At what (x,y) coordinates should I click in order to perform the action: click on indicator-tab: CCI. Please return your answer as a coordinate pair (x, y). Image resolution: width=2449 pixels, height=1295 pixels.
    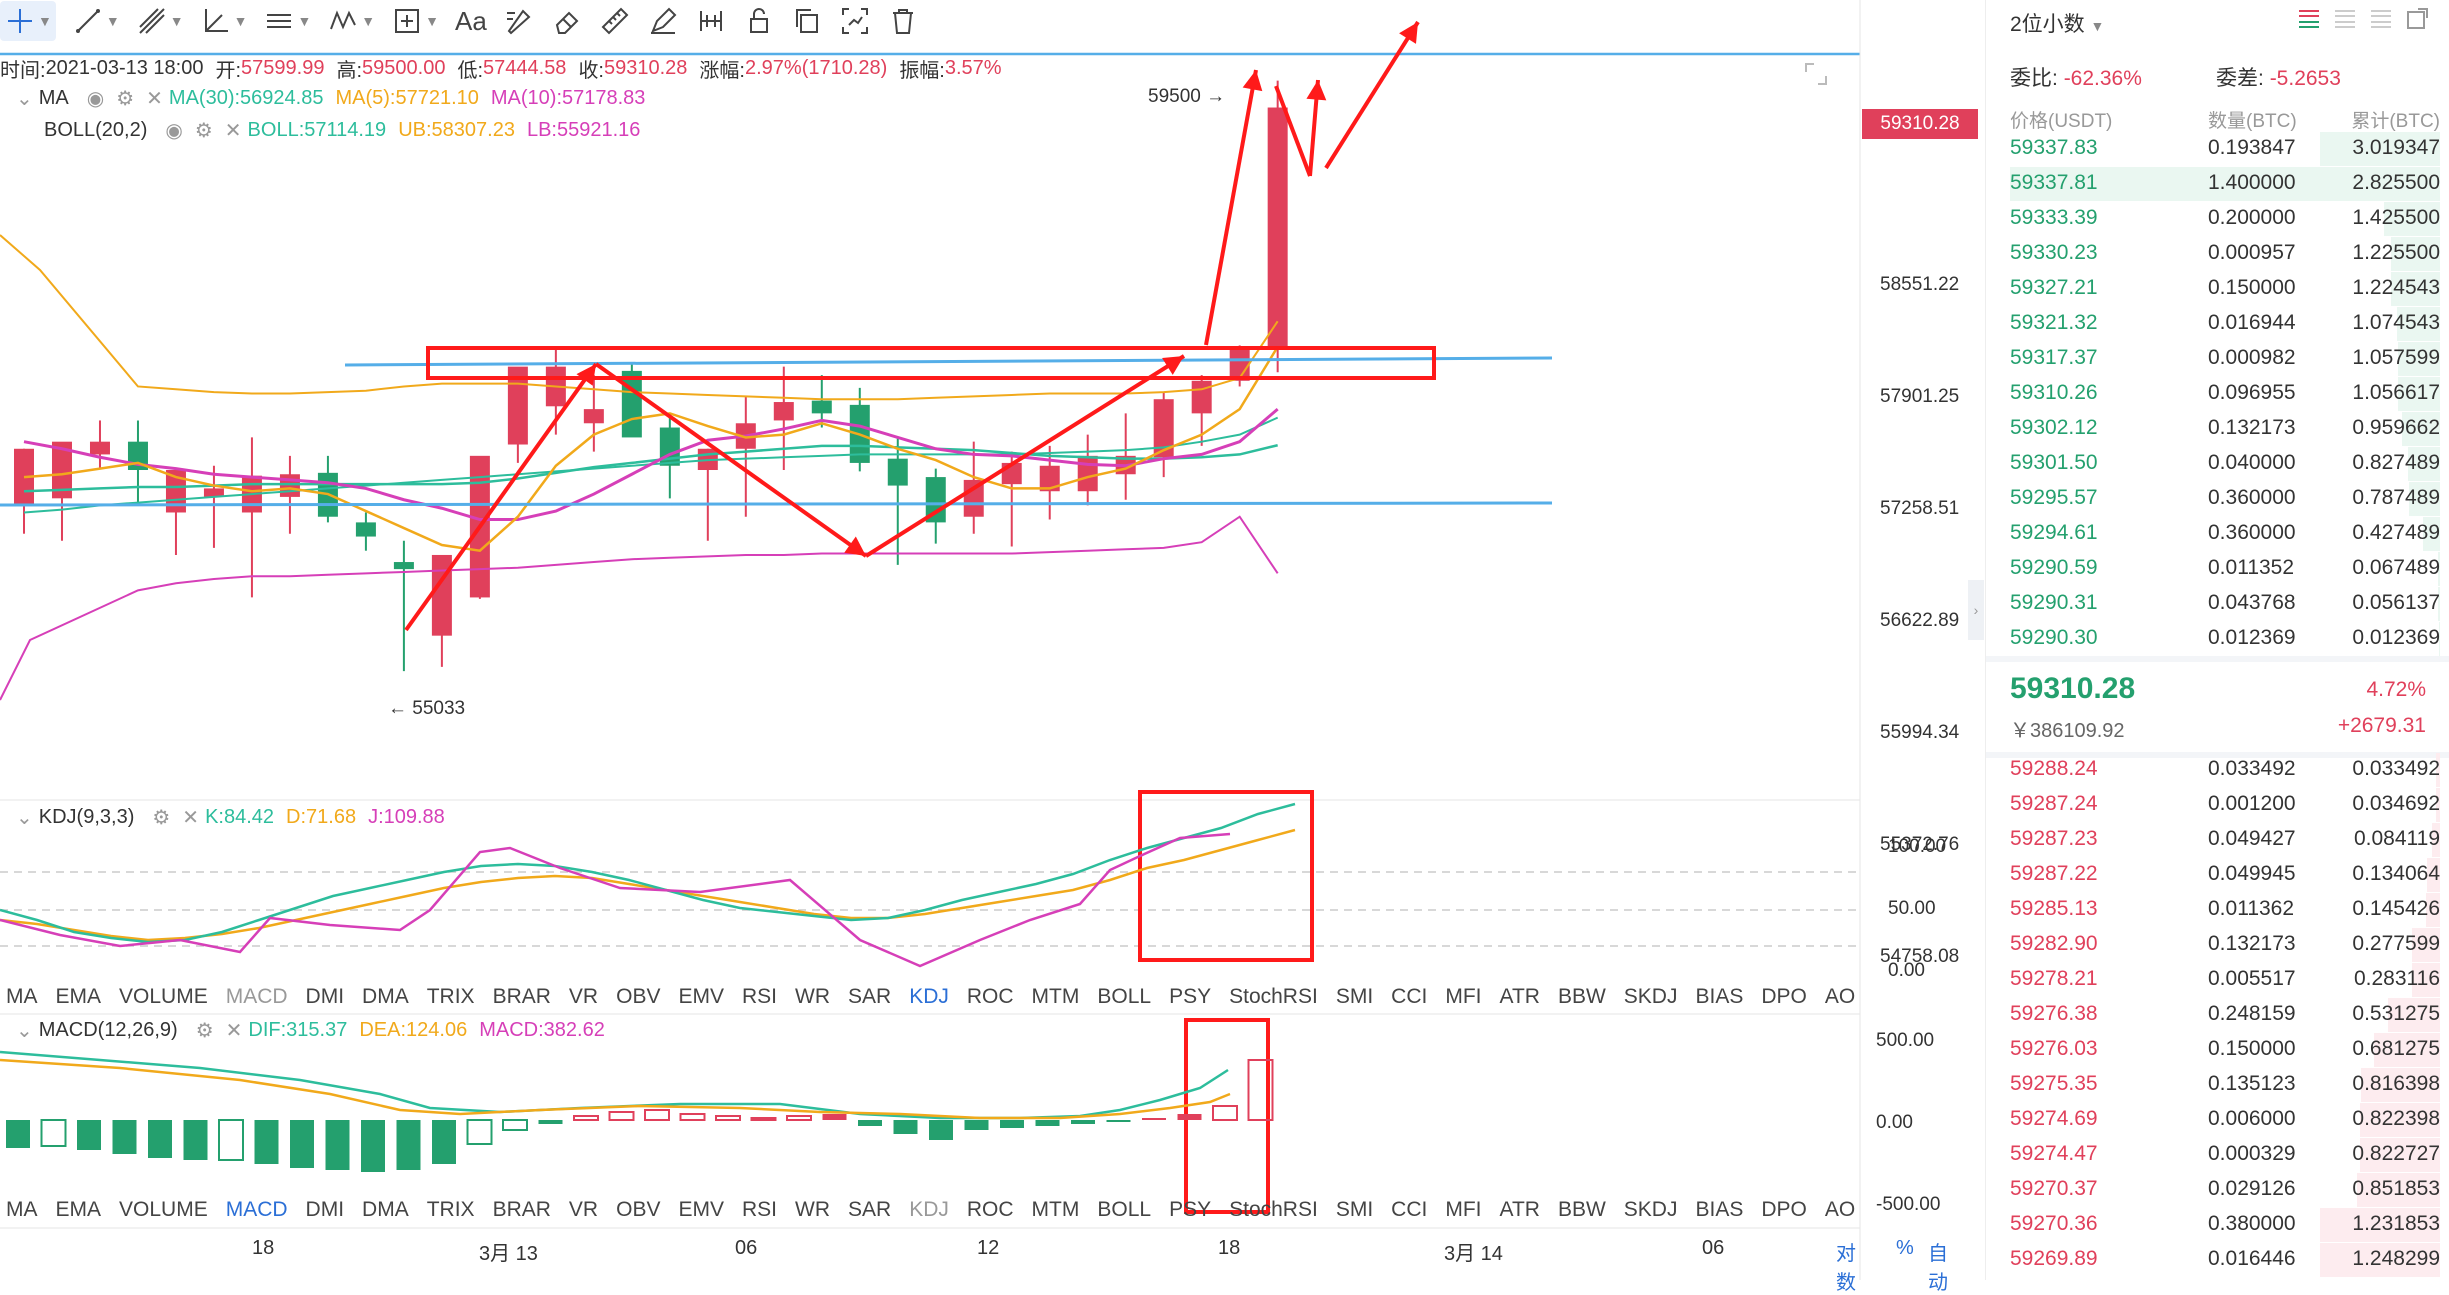
    Looking at the image, I should click on (1409, 1209).